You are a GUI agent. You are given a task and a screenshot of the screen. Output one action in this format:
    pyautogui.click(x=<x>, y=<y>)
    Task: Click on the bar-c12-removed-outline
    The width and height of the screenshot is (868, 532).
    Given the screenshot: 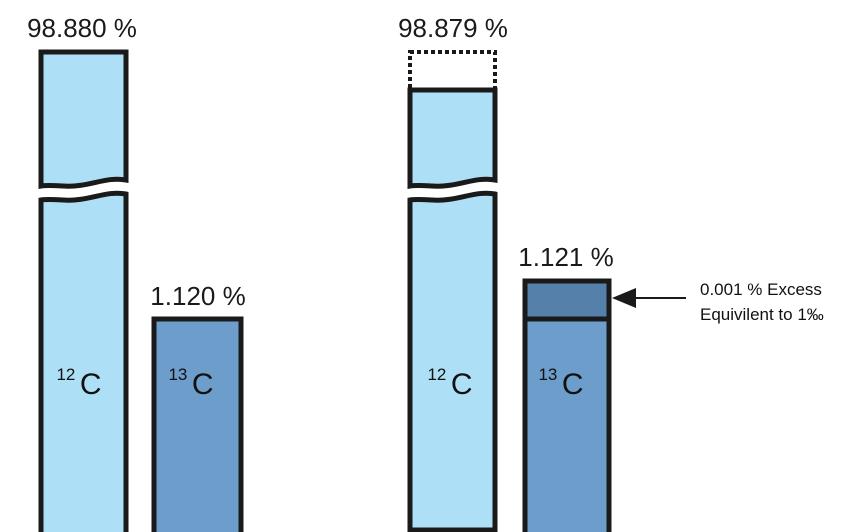 What is the action you would take?
    pyautogui.click(x=452, y=71)
    